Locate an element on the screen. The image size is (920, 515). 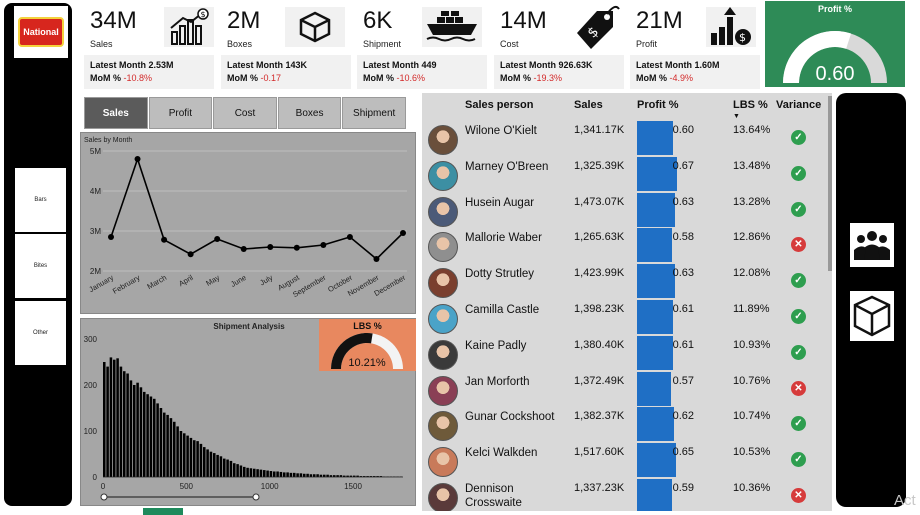
tab-cost: Cost is located at coordinates (245, 113).